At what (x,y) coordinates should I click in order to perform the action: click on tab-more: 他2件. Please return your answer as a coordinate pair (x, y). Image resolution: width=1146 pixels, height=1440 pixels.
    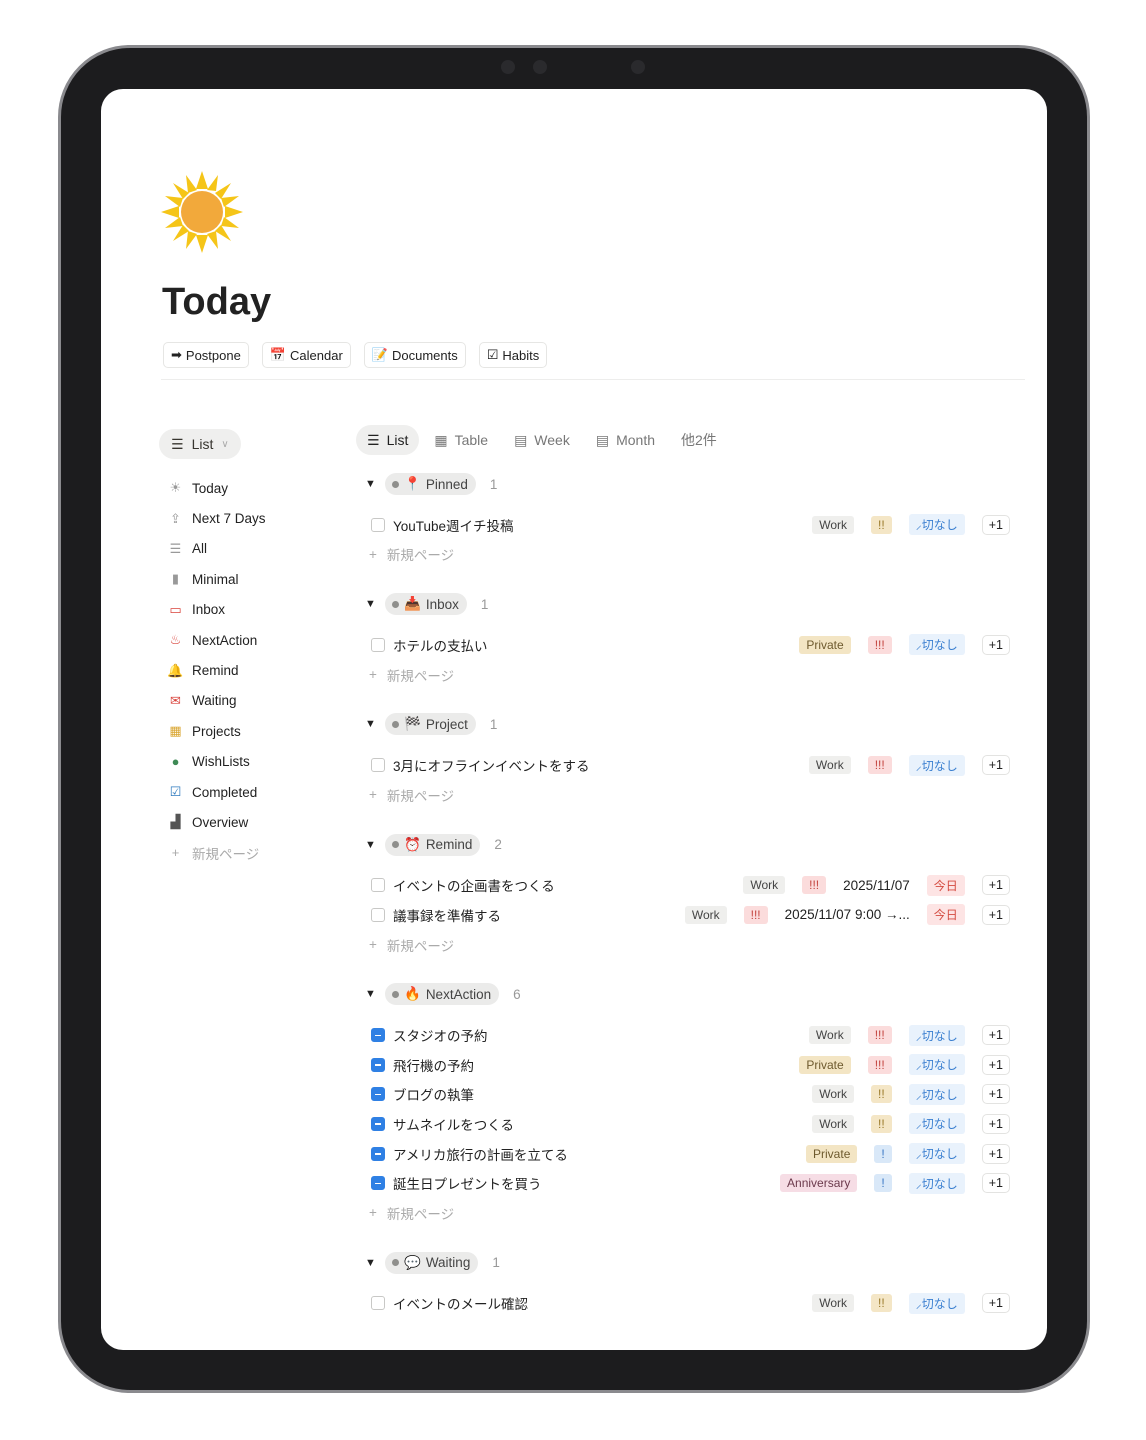
    Looking at the image, I should click on (699, 440).